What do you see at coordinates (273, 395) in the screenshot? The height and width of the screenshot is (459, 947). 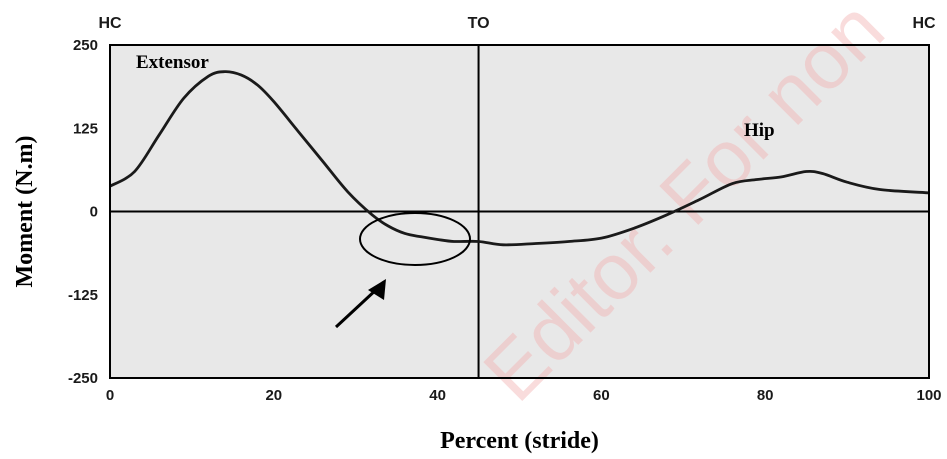 I see `x-tick-label: 20` at bounding box center [273, 395].